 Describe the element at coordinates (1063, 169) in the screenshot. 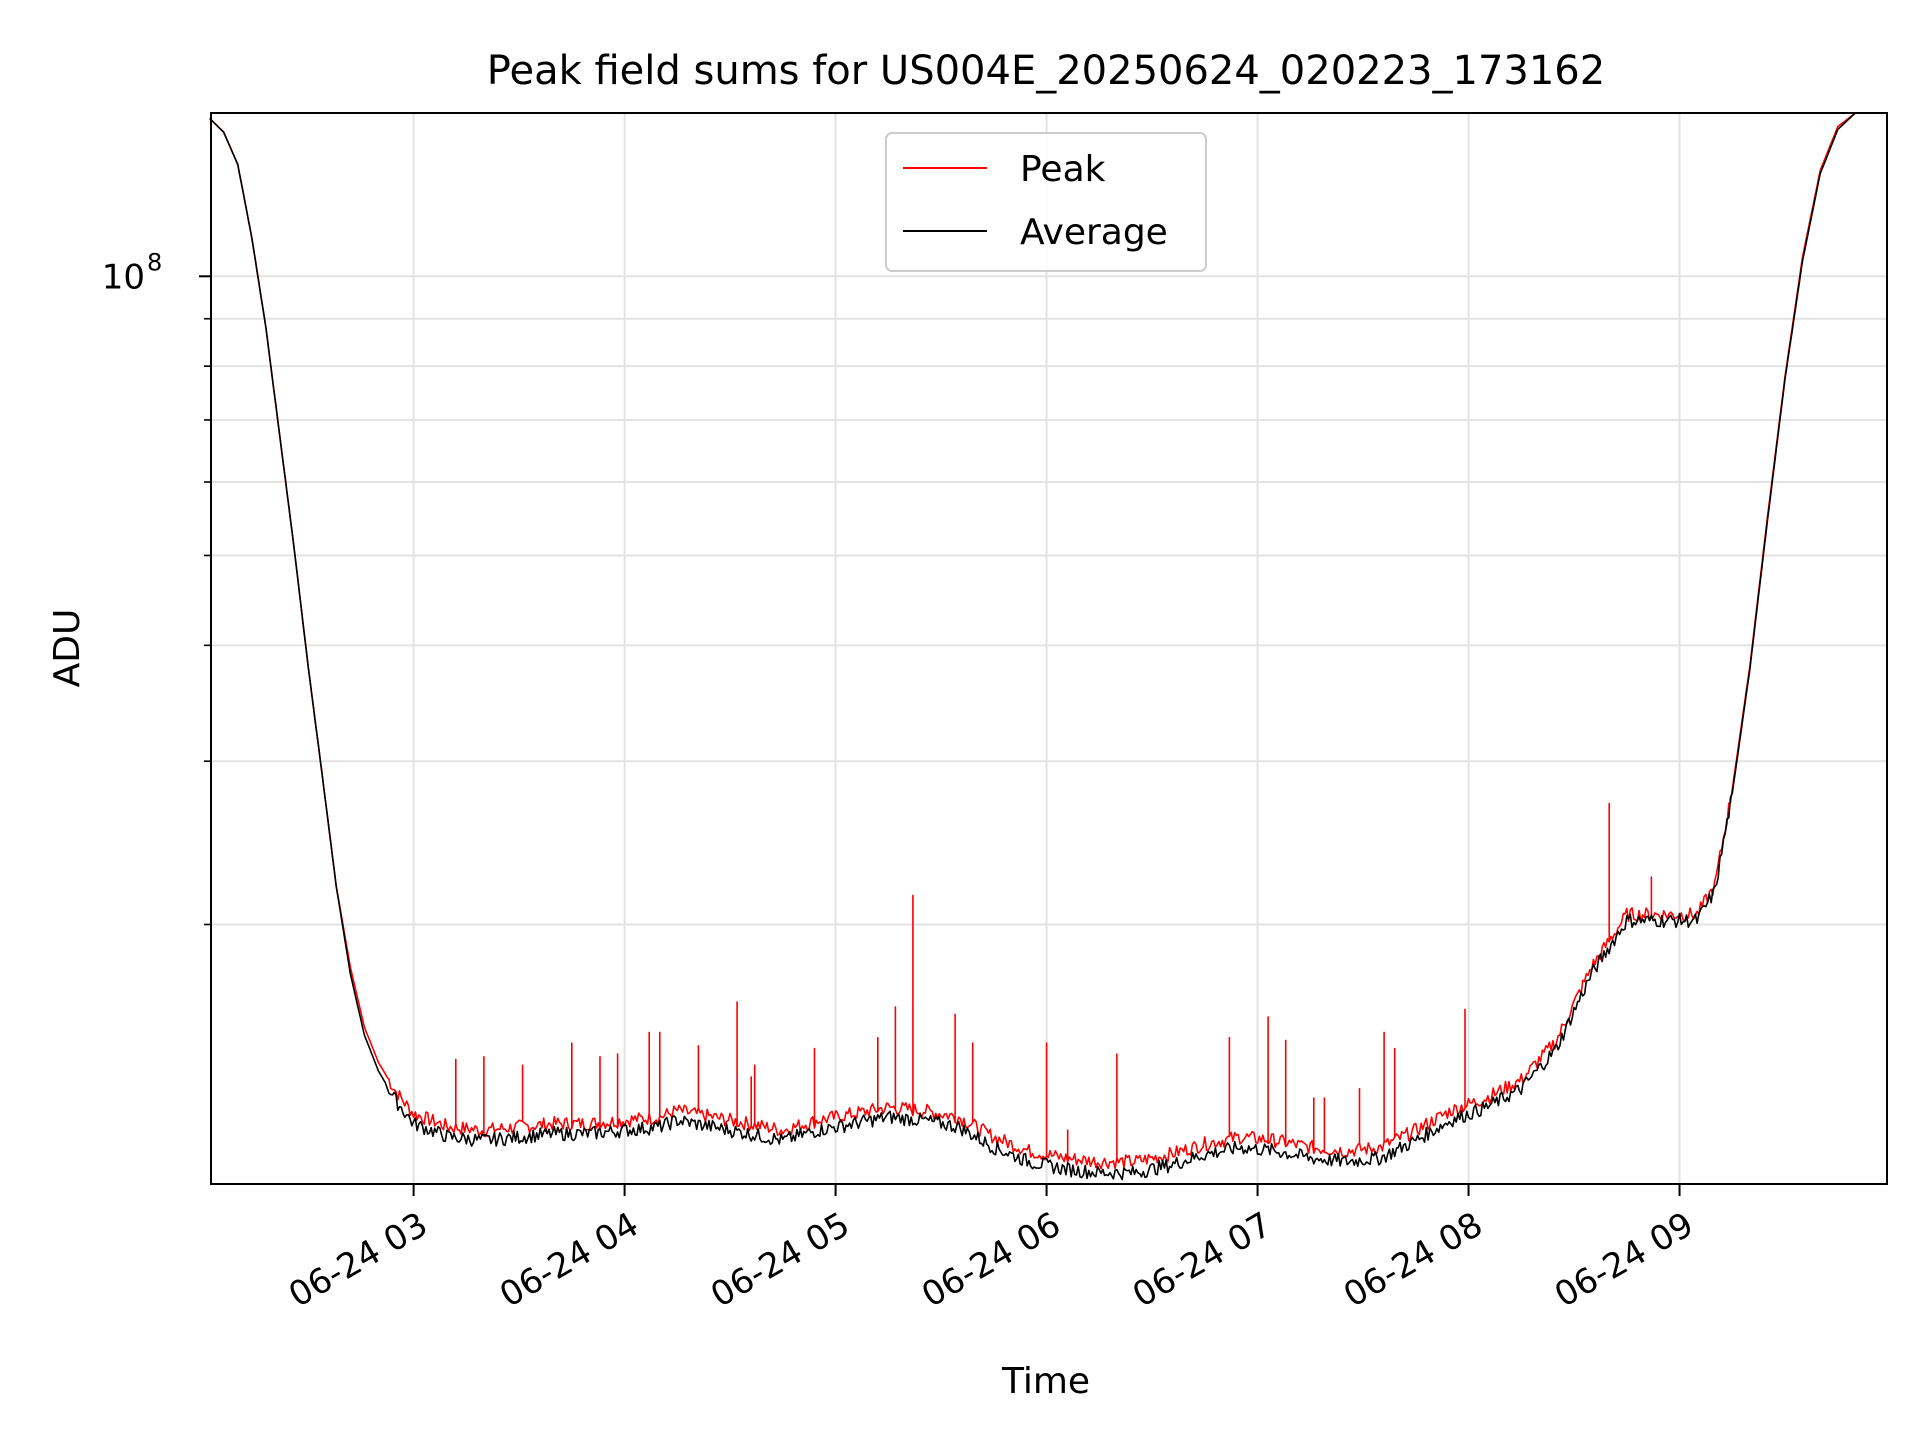

I see `legend-label-peak: Peak` at that location.